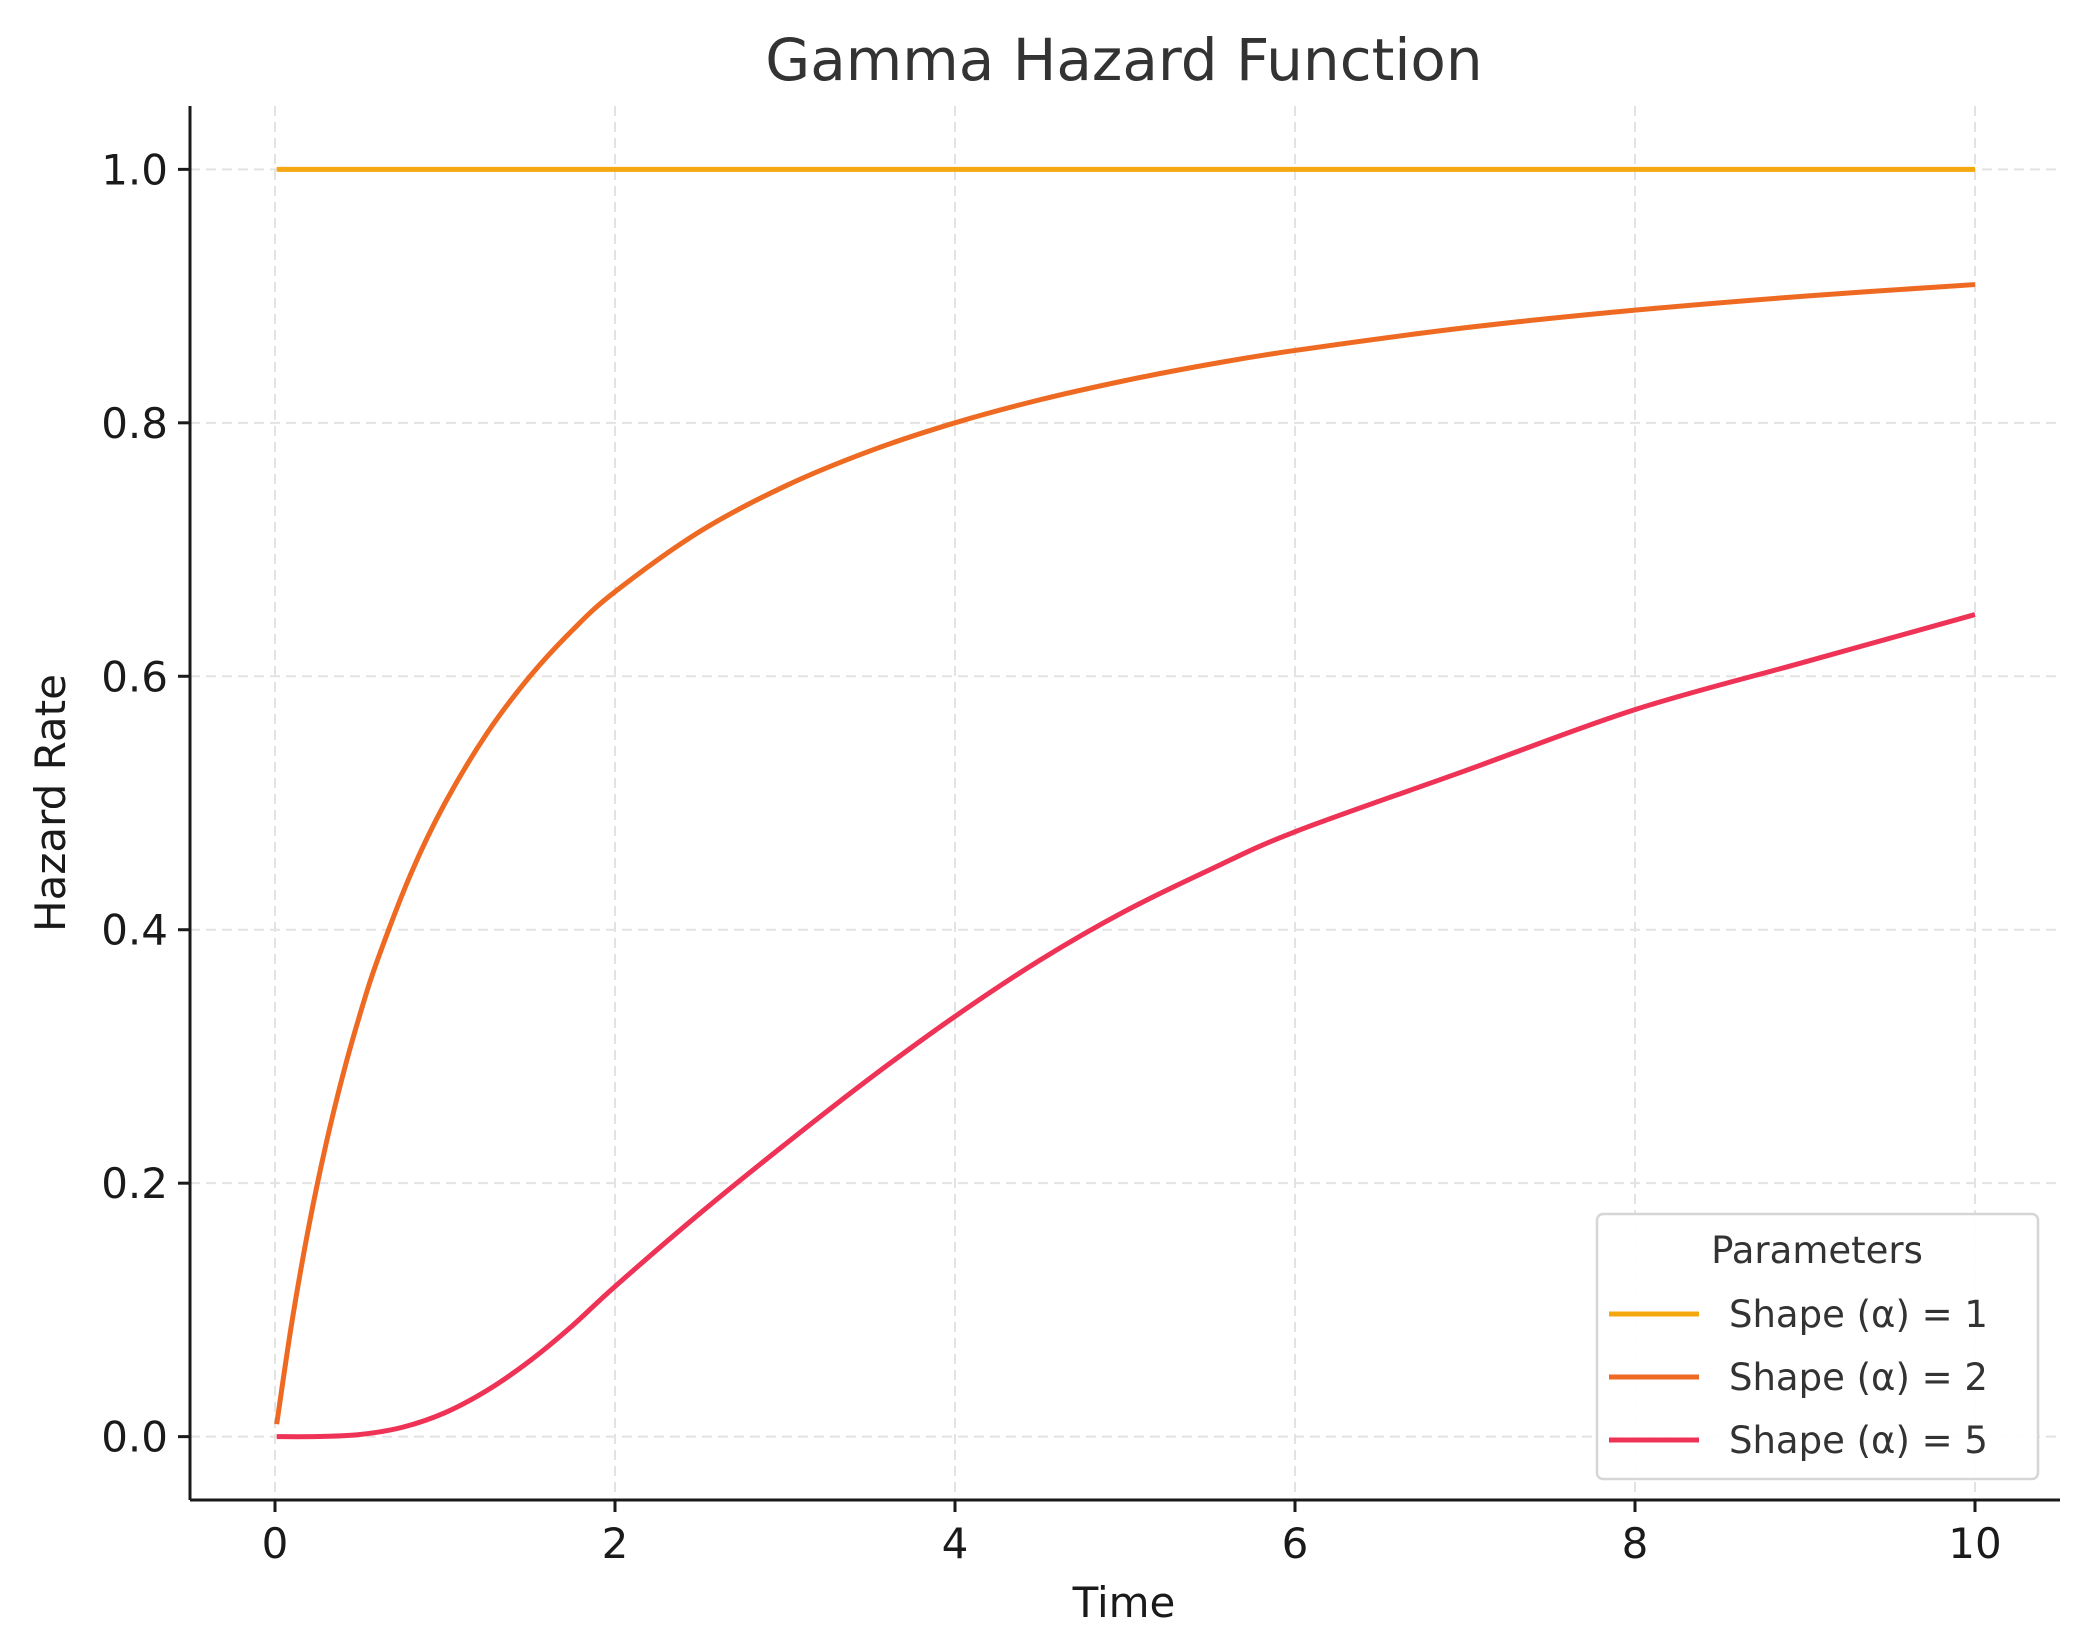  I want to click on x-tick-label: 0, so click(275, 1543).